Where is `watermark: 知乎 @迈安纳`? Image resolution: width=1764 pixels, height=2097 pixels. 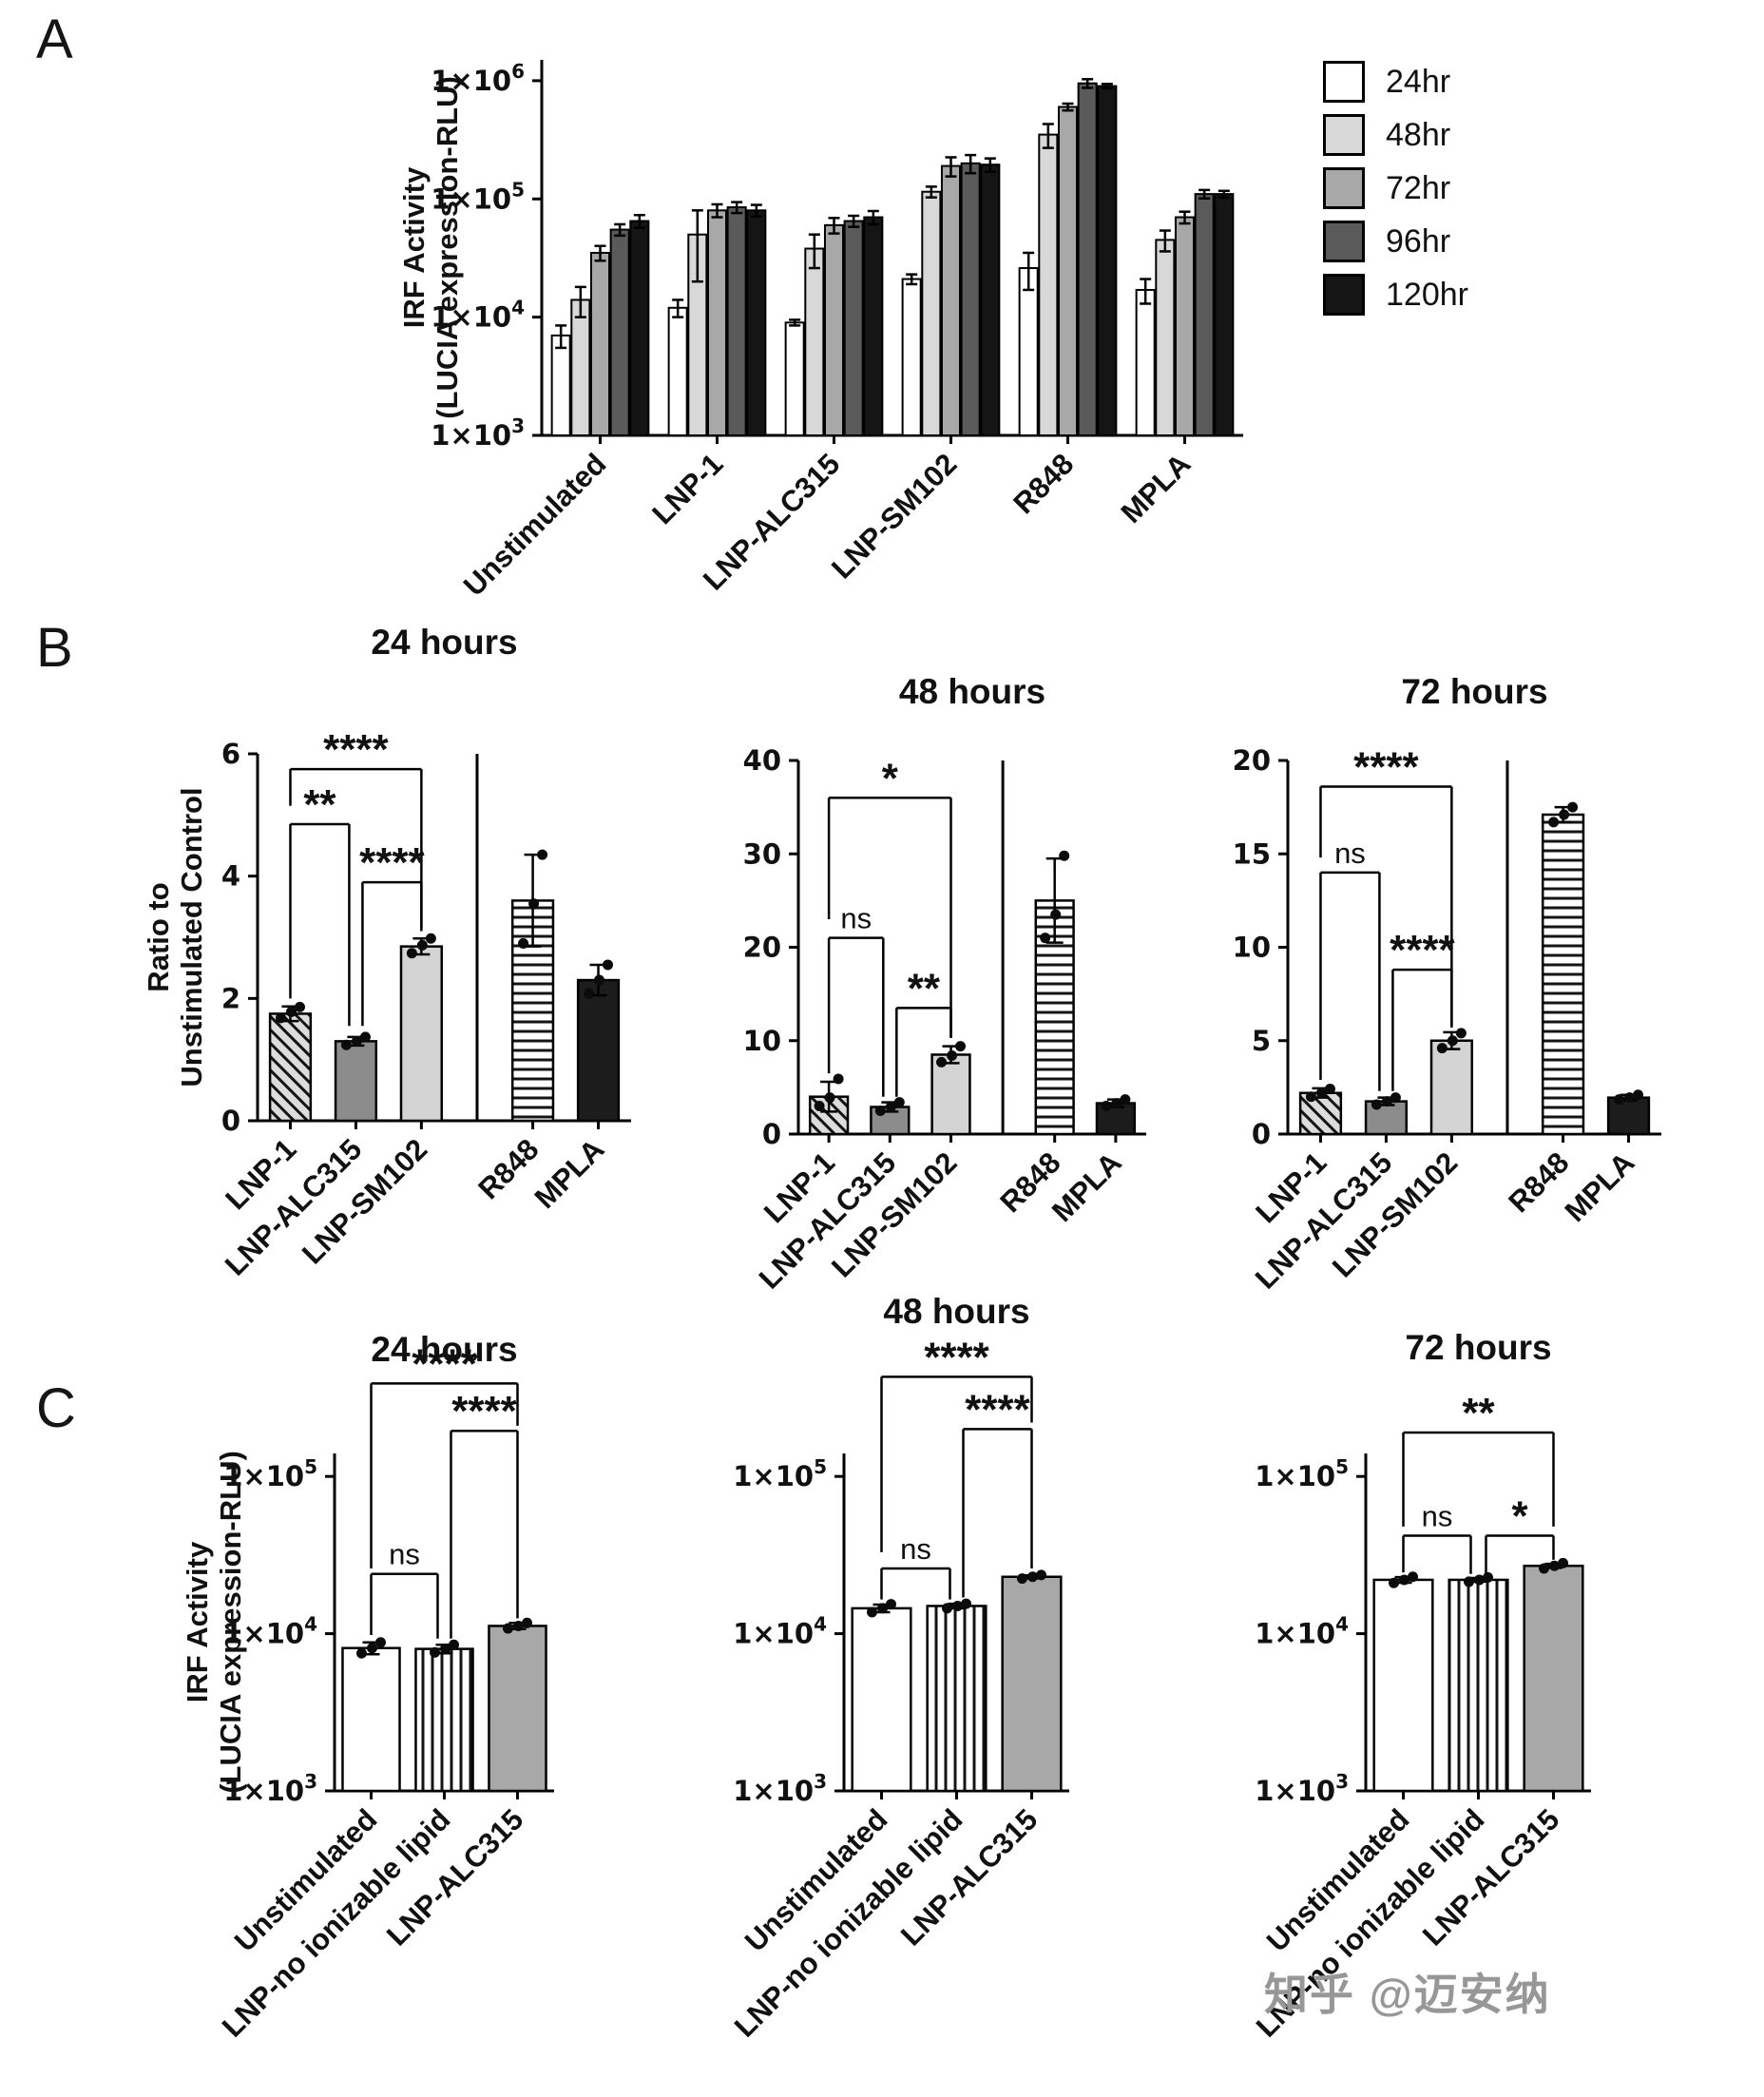
watermark: 知乎 @迈安纳 is located at coordinates (1407, 1994).